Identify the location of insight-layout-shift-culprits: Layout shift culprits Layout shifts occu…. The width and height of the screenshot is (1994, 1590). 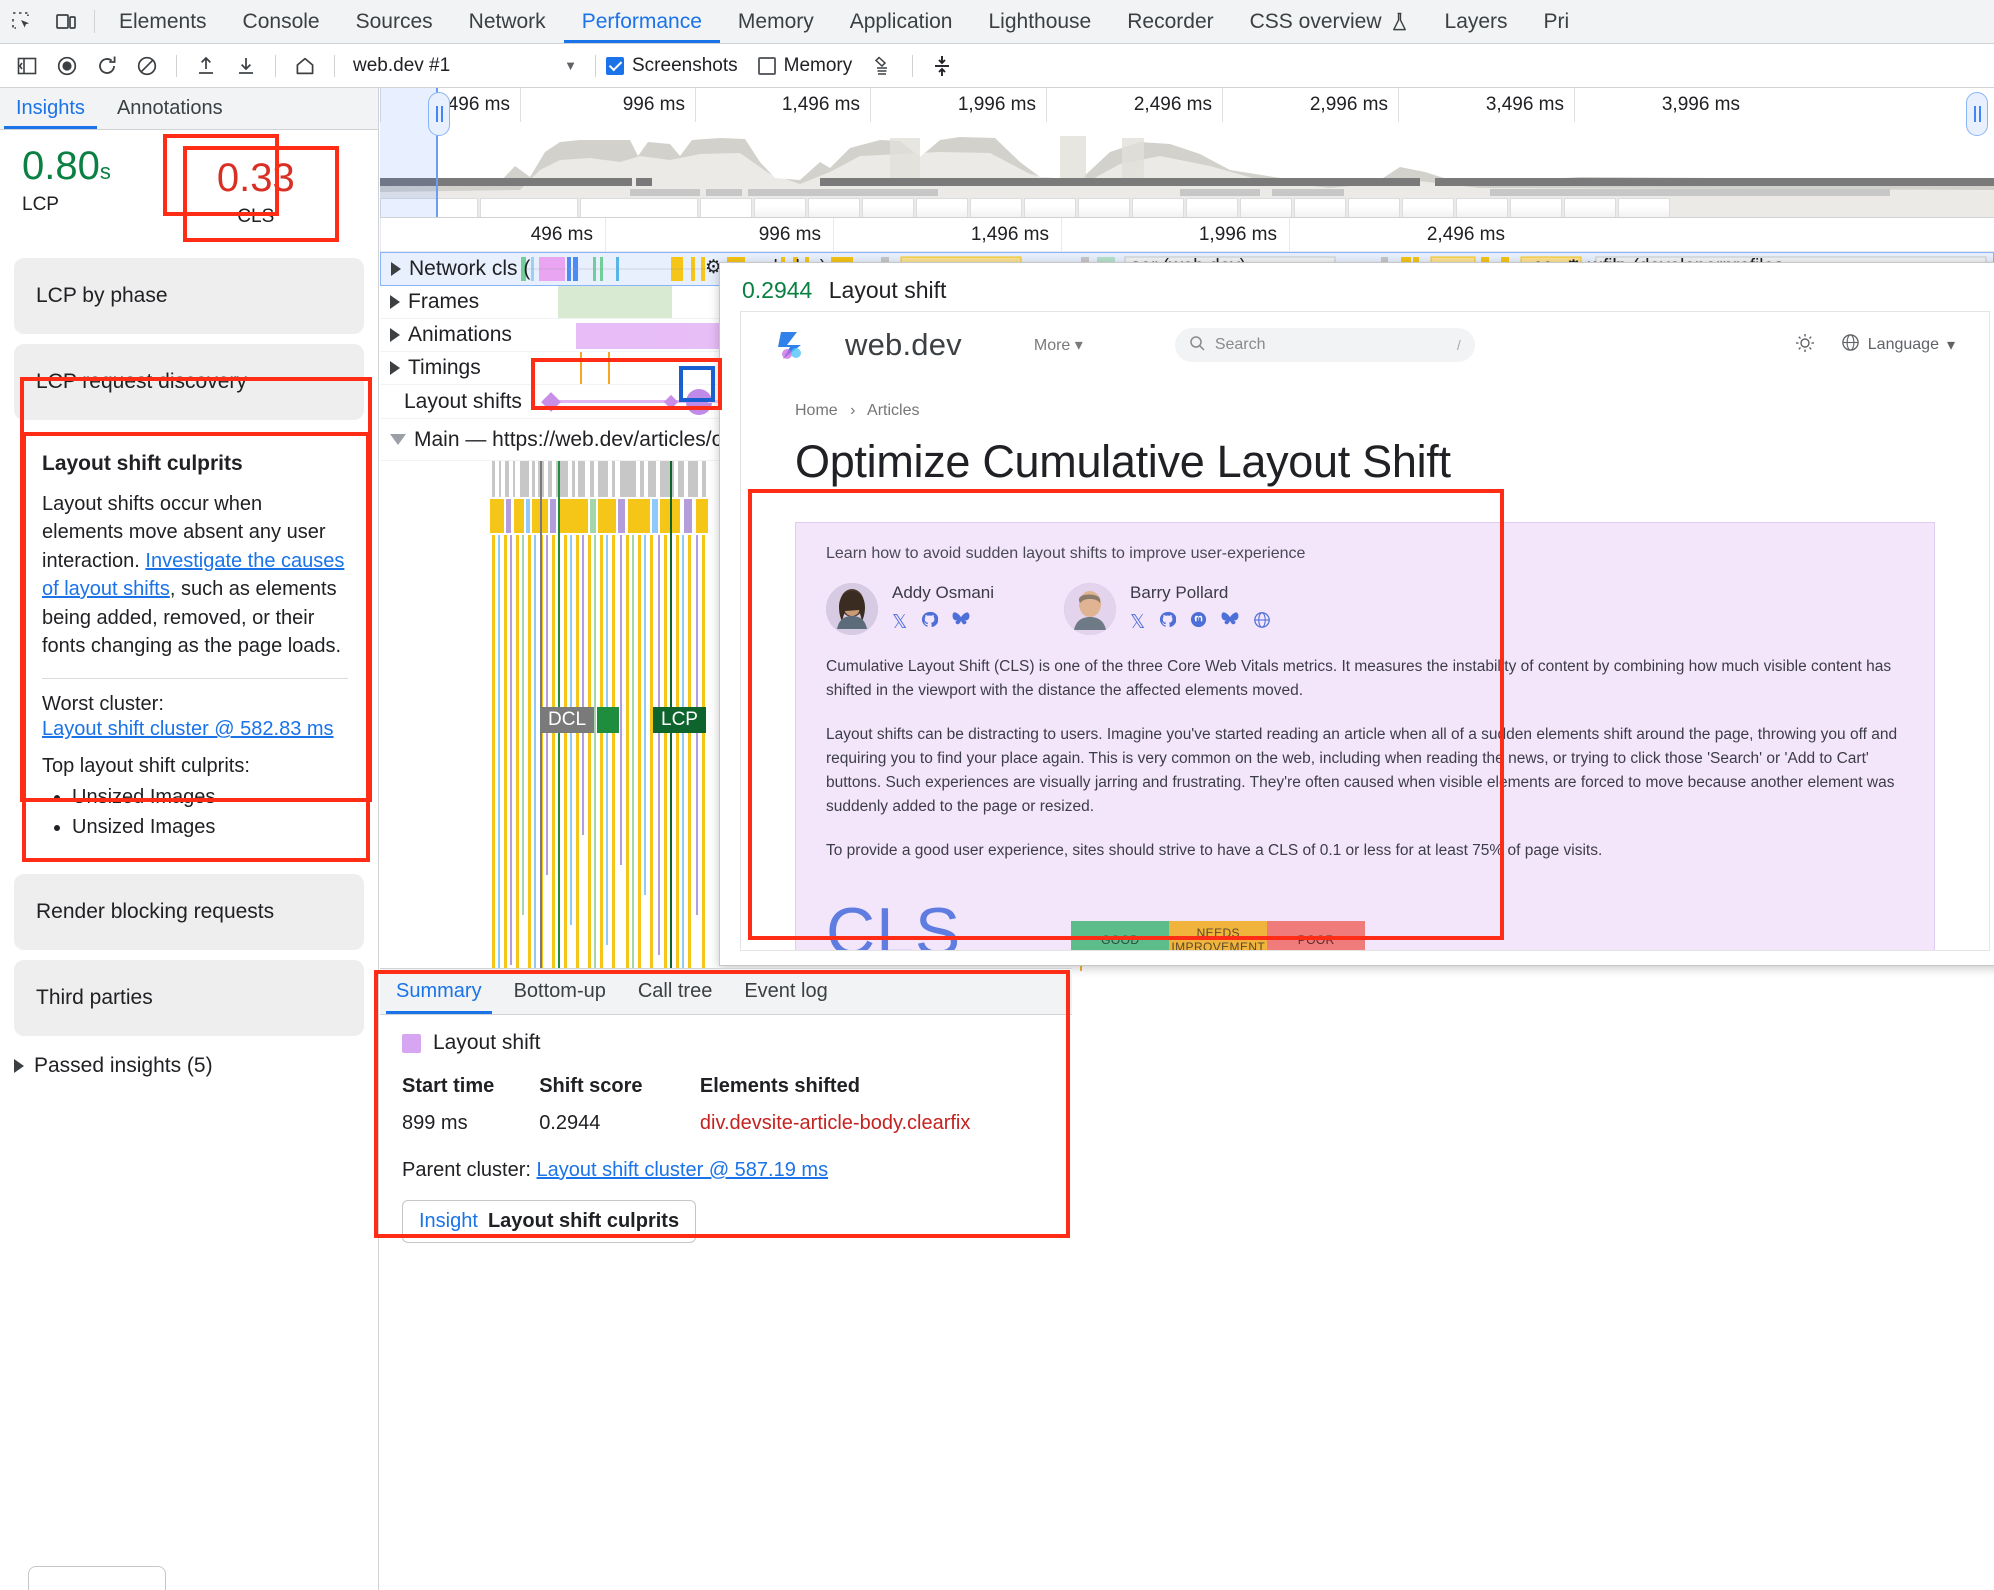
(196, 647).